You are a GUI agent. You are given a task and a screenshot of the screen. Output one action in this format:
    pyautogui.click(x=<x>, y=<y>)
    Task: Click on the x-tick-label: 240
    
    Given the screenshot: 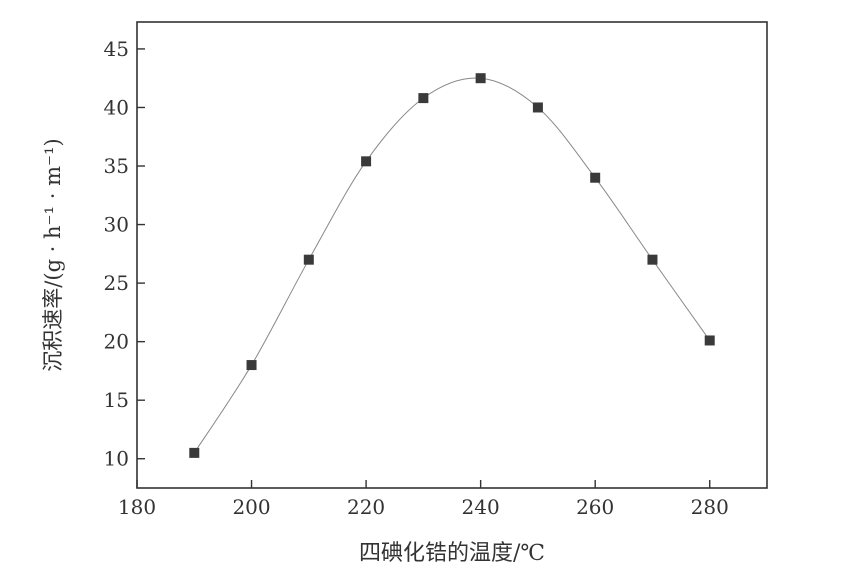 What is the action you would take?
    pyautogui.click(x=481, y=507)
    